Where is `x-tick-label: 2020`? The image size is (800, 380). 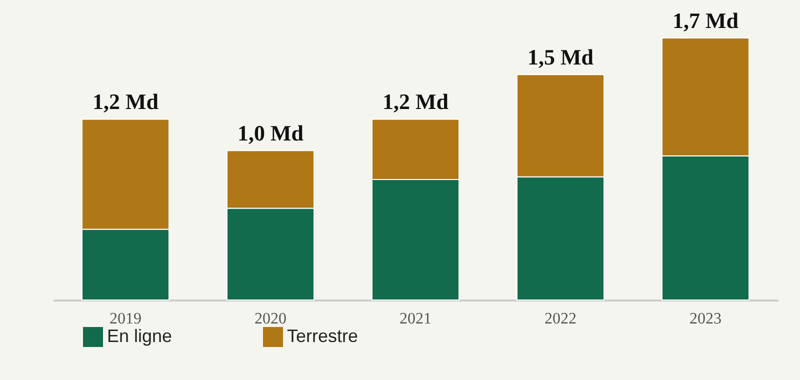
x-tick-label: 2020 is located at coordinates (270, 319).